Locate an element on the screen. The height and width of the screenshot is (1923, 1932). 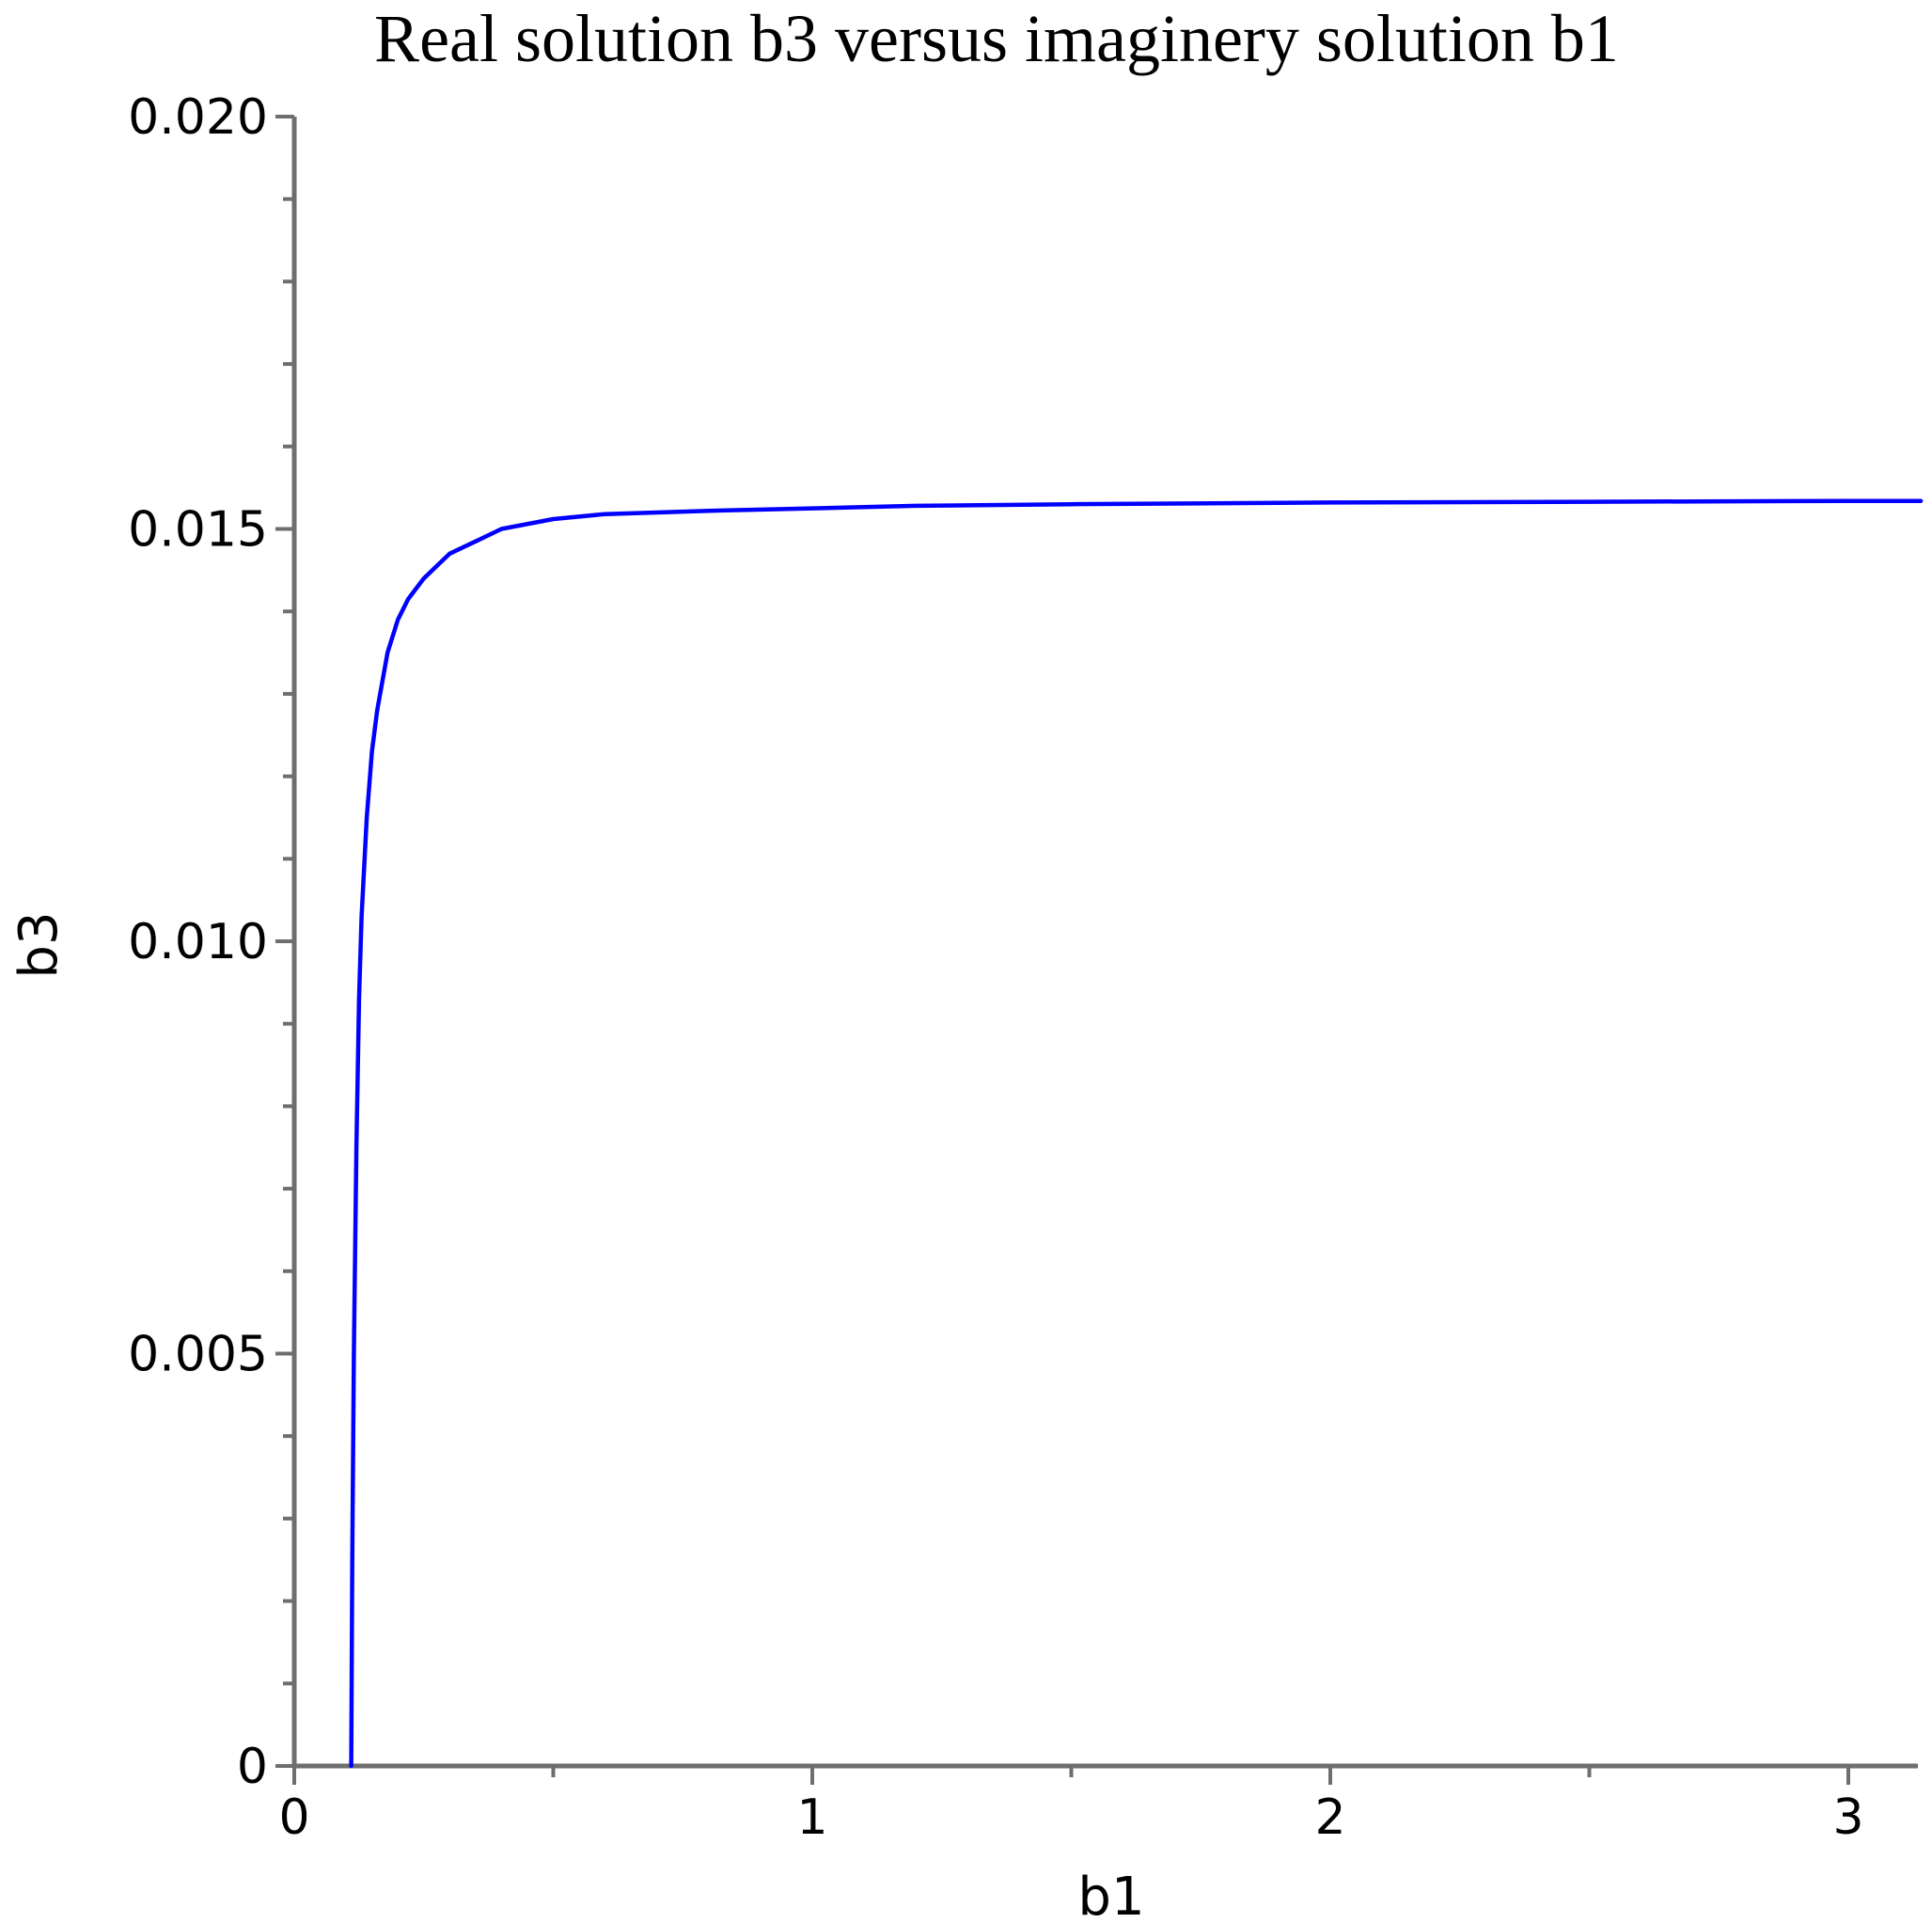
y-tick-label: 0.015 is located at coordinates (198, 530).